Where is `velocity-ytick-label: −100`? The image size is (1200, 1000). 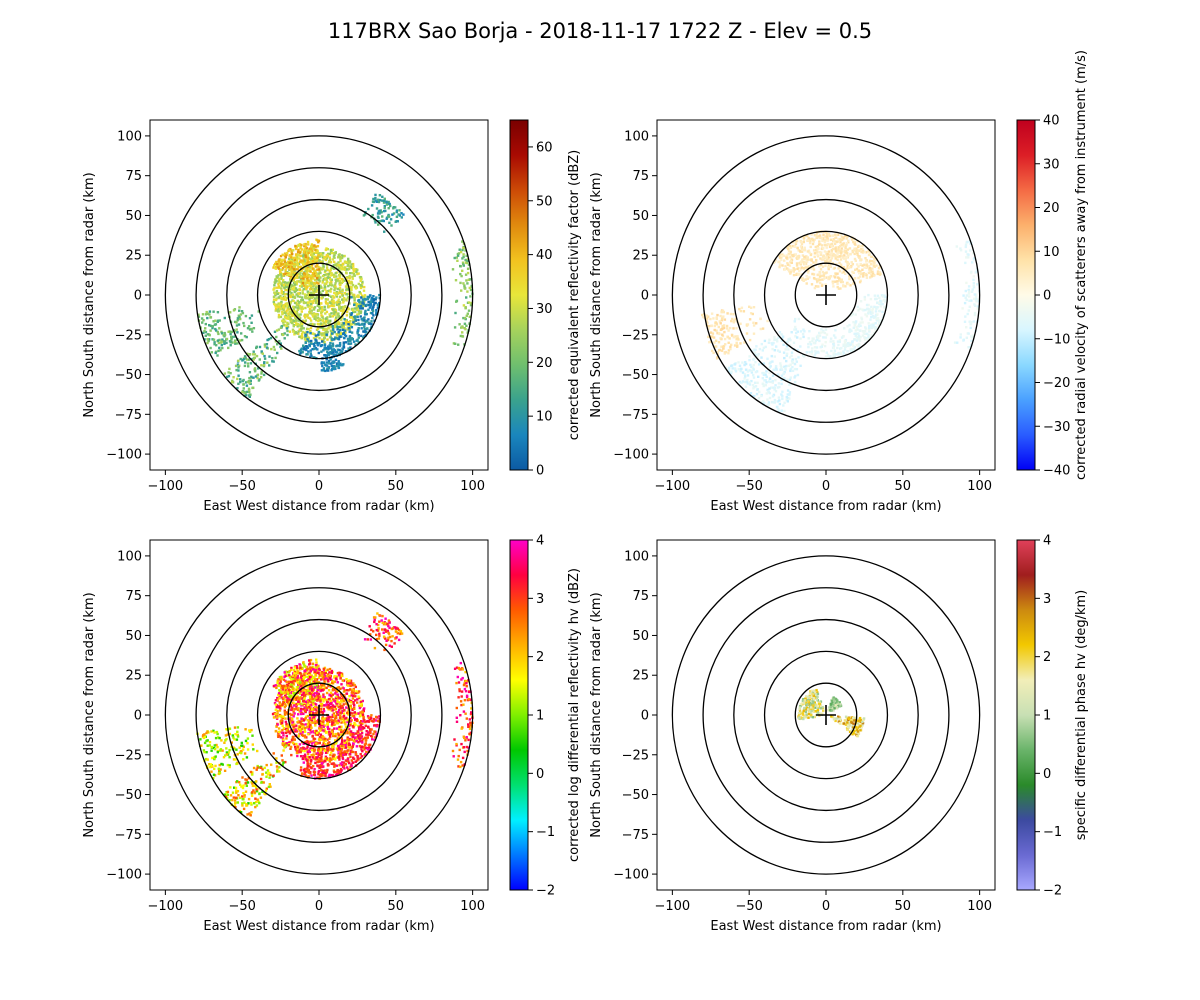 velocity-ytick-label: −100 is located at coordinates (631, 455).